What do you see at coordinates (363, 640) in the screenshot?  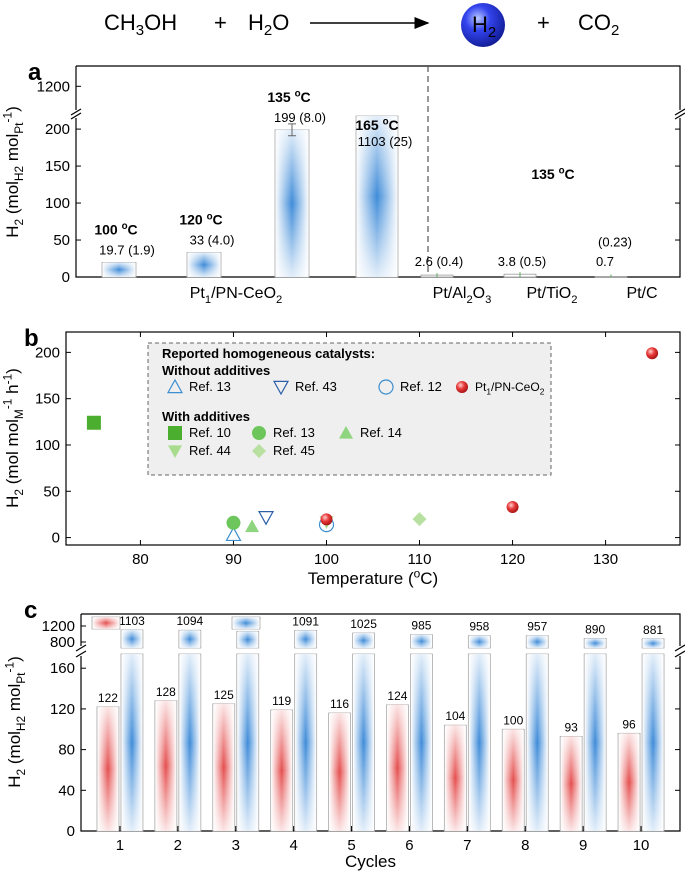 I see `bar-blue-5-shade` at bounding box center [363, 640].